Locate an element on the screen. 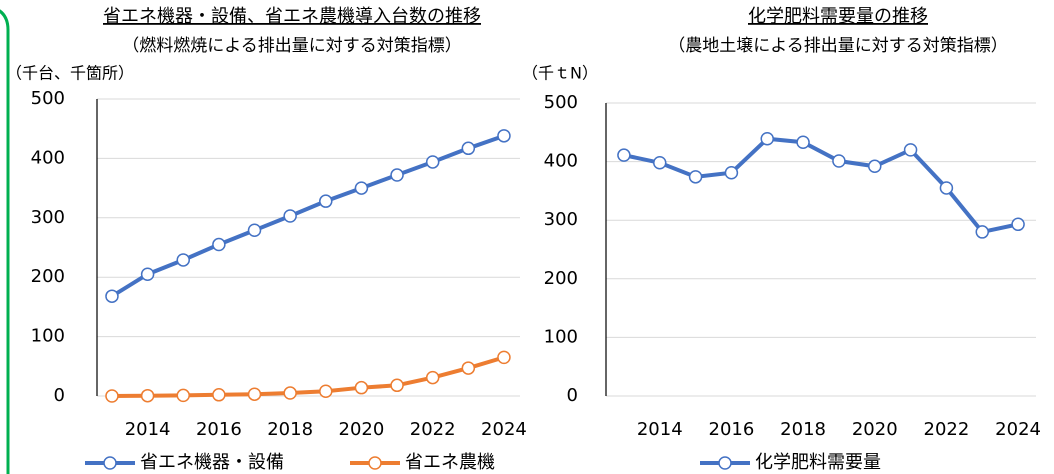 This screenshot has width=1054, height=474. legend-label: 省エネ機器・設備 is located at coordinates (212, 462).